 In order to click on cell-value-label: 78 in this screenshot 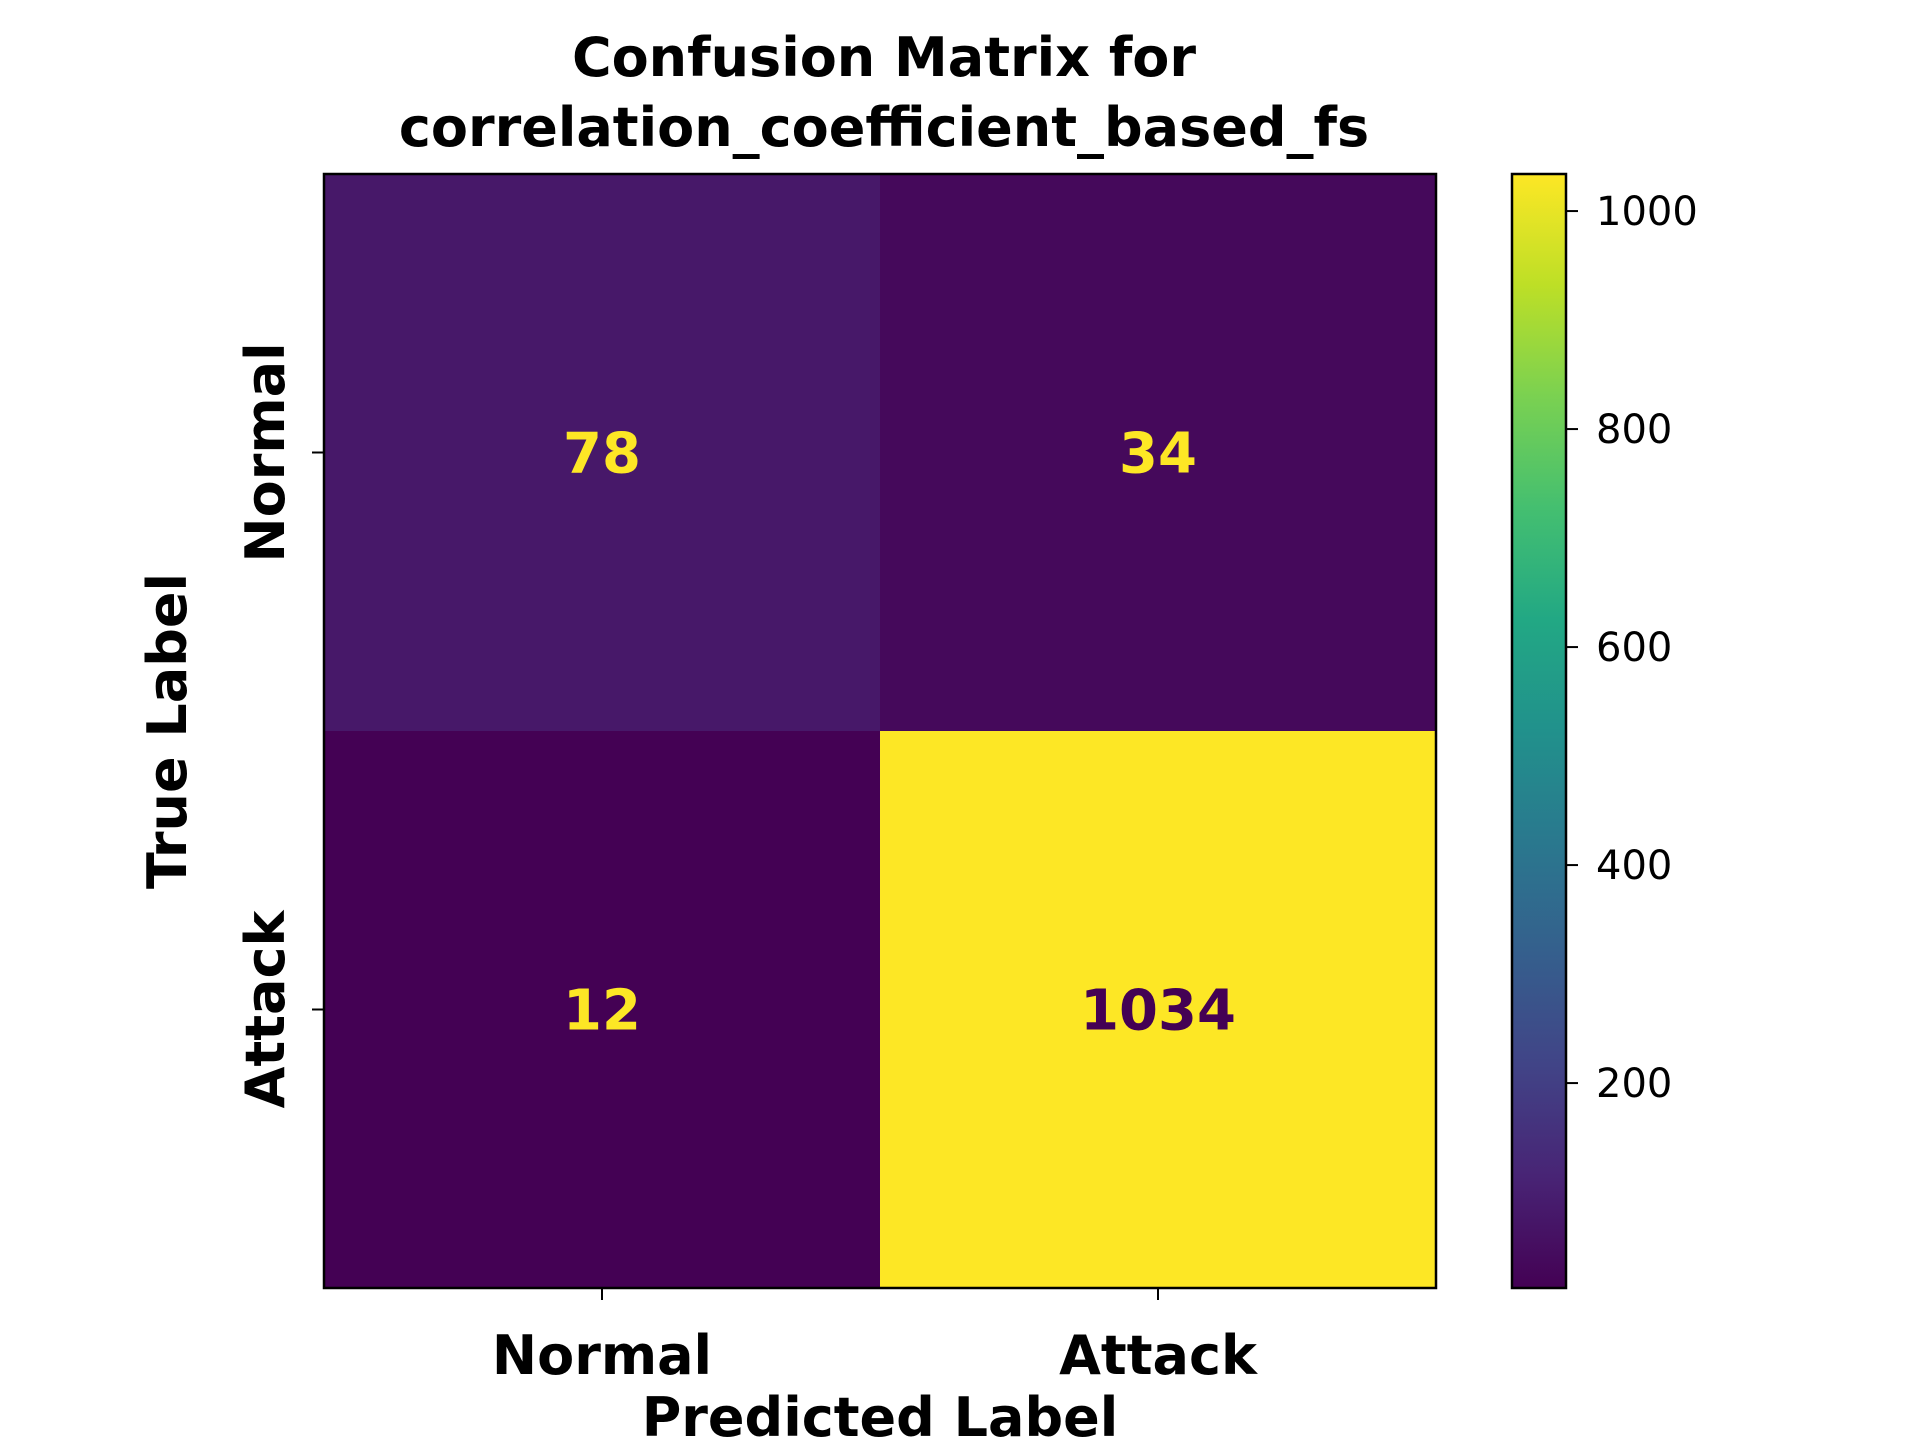, I will do `click(602, 454)`.